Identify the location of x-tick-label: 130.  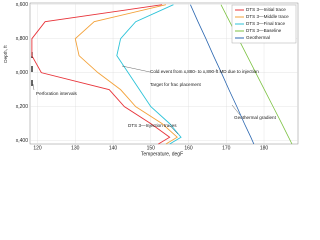
(75, 148).